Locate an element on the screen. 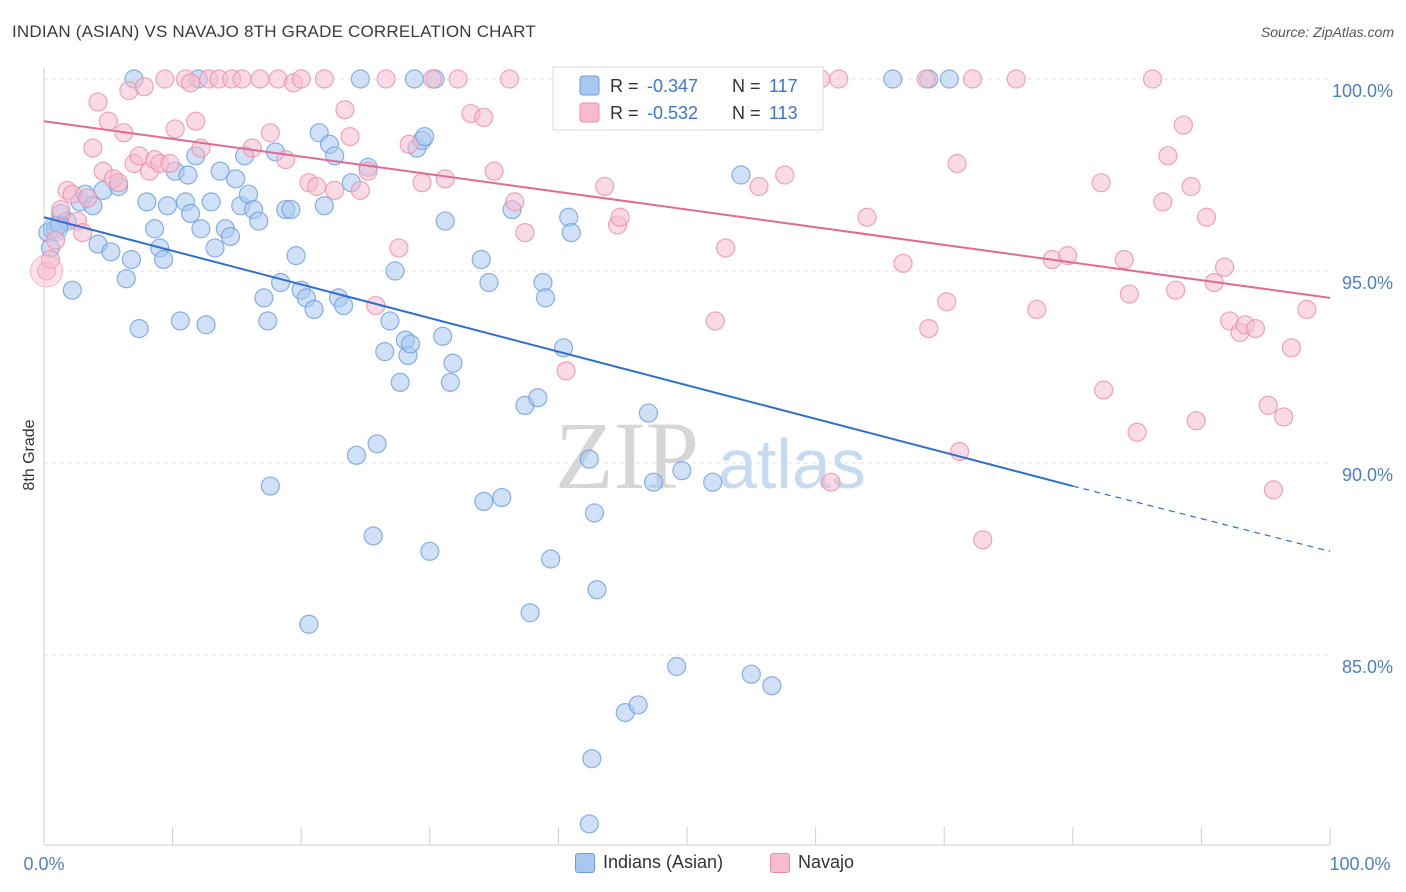 The width and height of the screenshot is (1406, 892). legend-r-value-2: -0.532 is located at coordinates (672, 113).